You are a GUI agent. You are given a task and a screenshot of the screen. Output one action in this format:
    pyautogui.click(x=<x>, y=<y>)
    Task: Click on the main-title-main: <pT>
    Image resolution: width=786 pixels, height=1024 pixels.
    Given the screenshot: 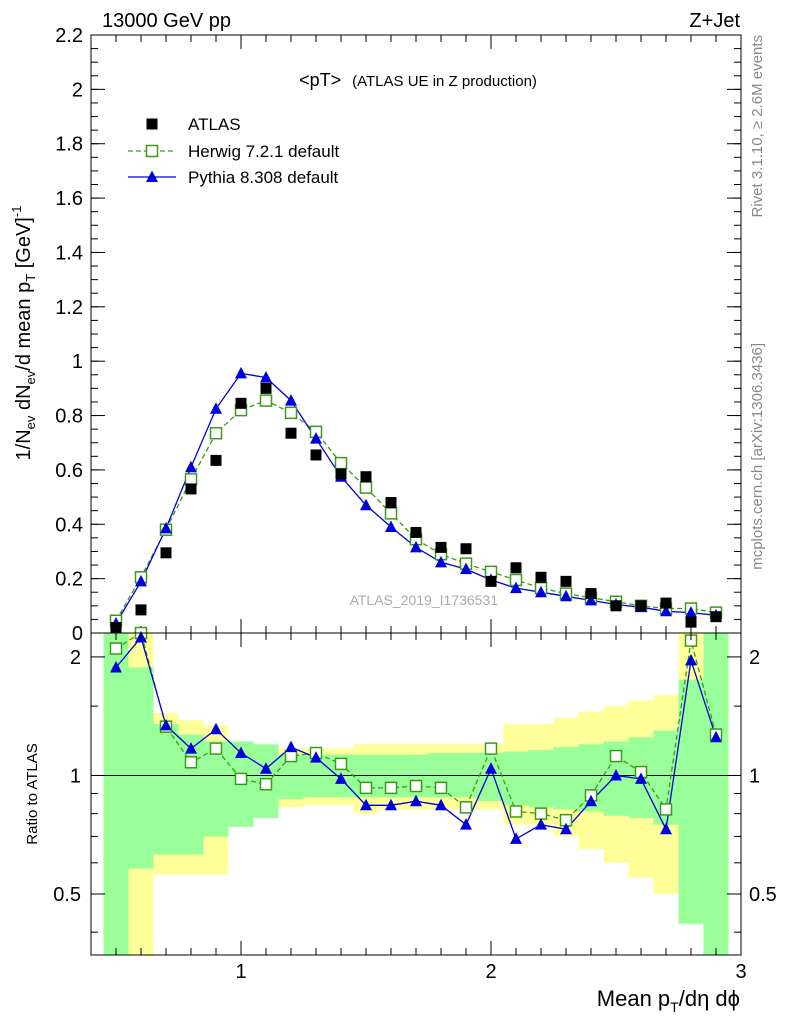 What is the action you would take?
    pyautogui.click(x=320, y=80)
    